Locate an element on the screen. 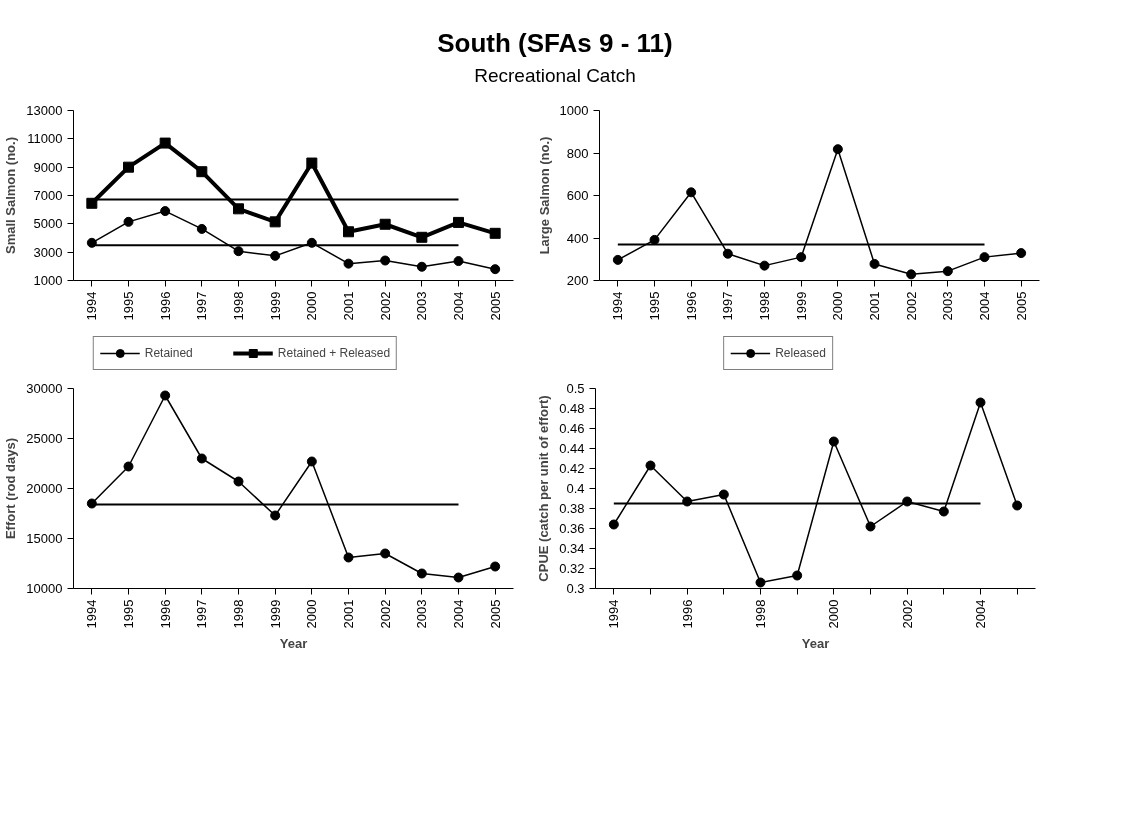  y-tick-label: 0.32 is located at coordinates (572, 568).